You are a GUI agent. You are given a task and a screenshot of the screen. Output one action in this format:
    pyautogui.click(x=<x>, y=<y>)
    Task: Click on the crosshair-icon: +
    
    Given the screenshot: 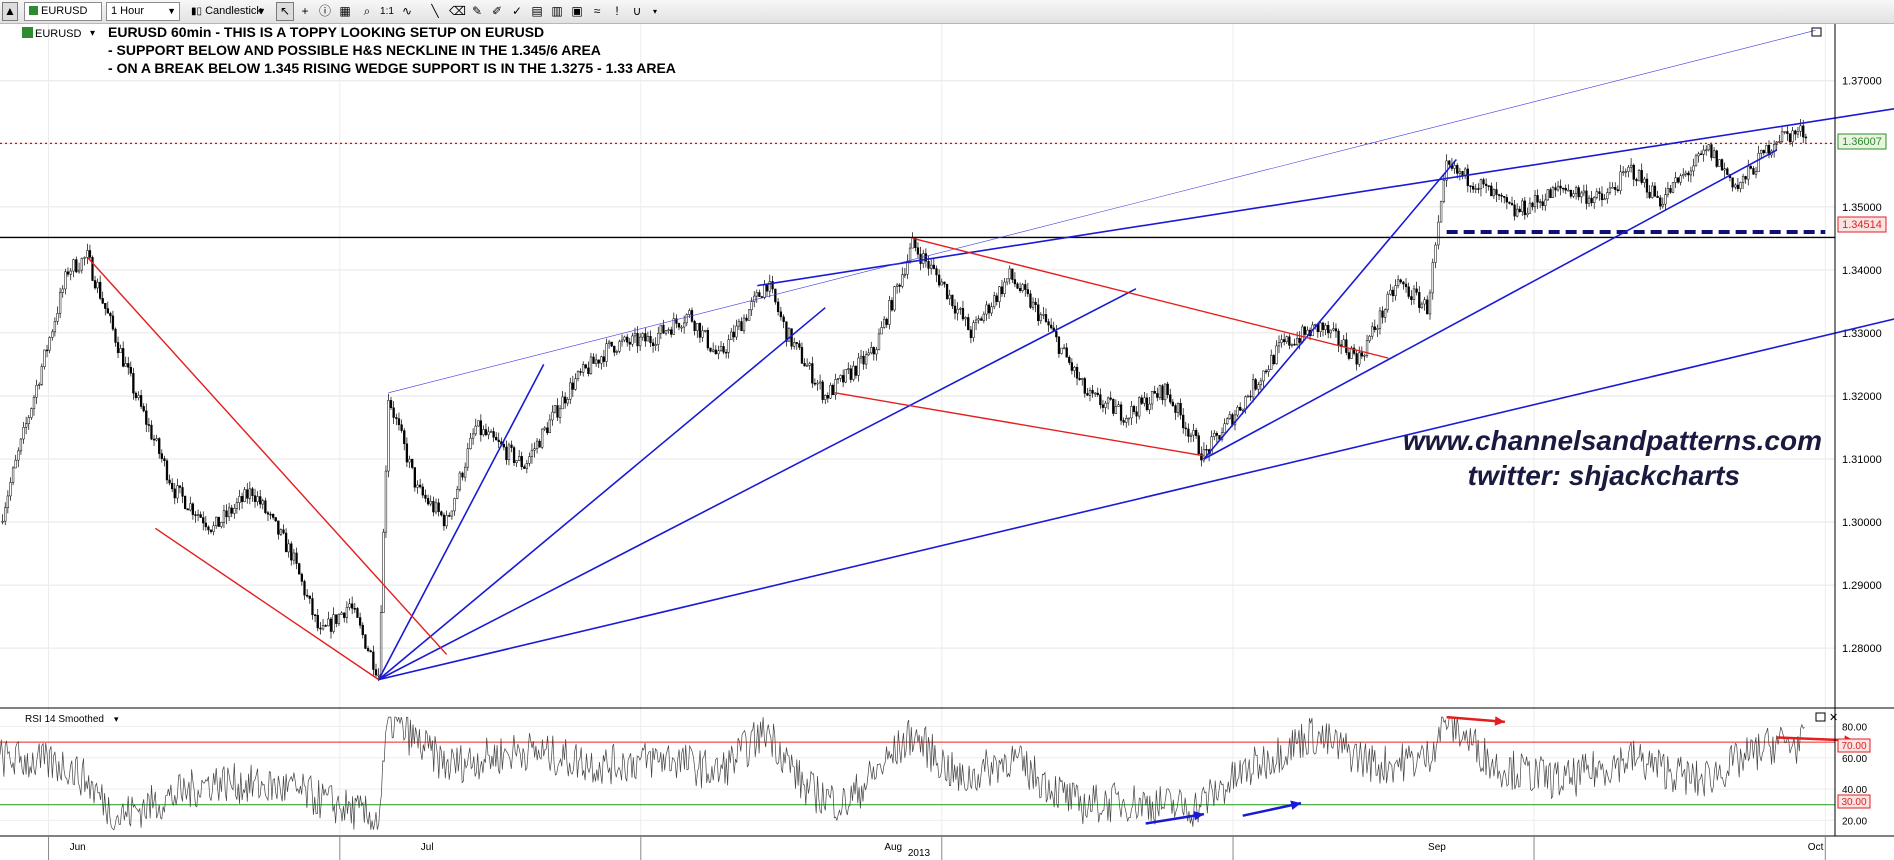 What is the action you would take?
    pyautogui.click(x=305, y=11)
    